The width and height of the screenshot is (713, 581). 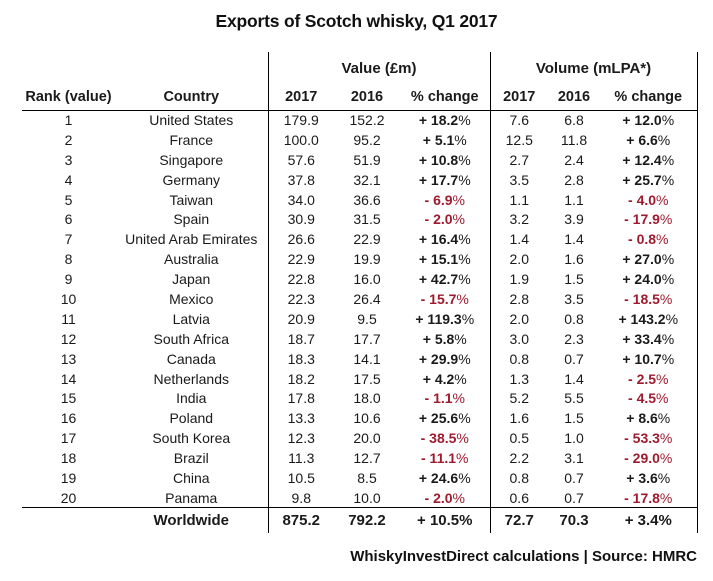 I want to click on value-change-cell: + 29.9%, so click(x=444, y=358).